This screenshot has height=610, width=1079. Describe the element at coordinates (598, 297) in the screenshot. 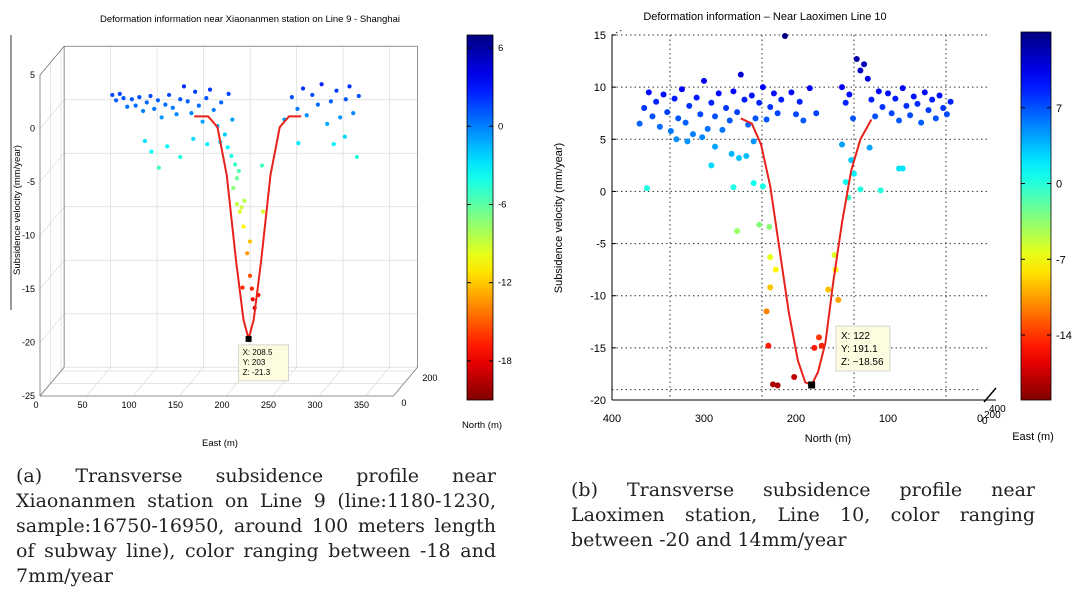

I see `y-tick-label: -10` at that location.